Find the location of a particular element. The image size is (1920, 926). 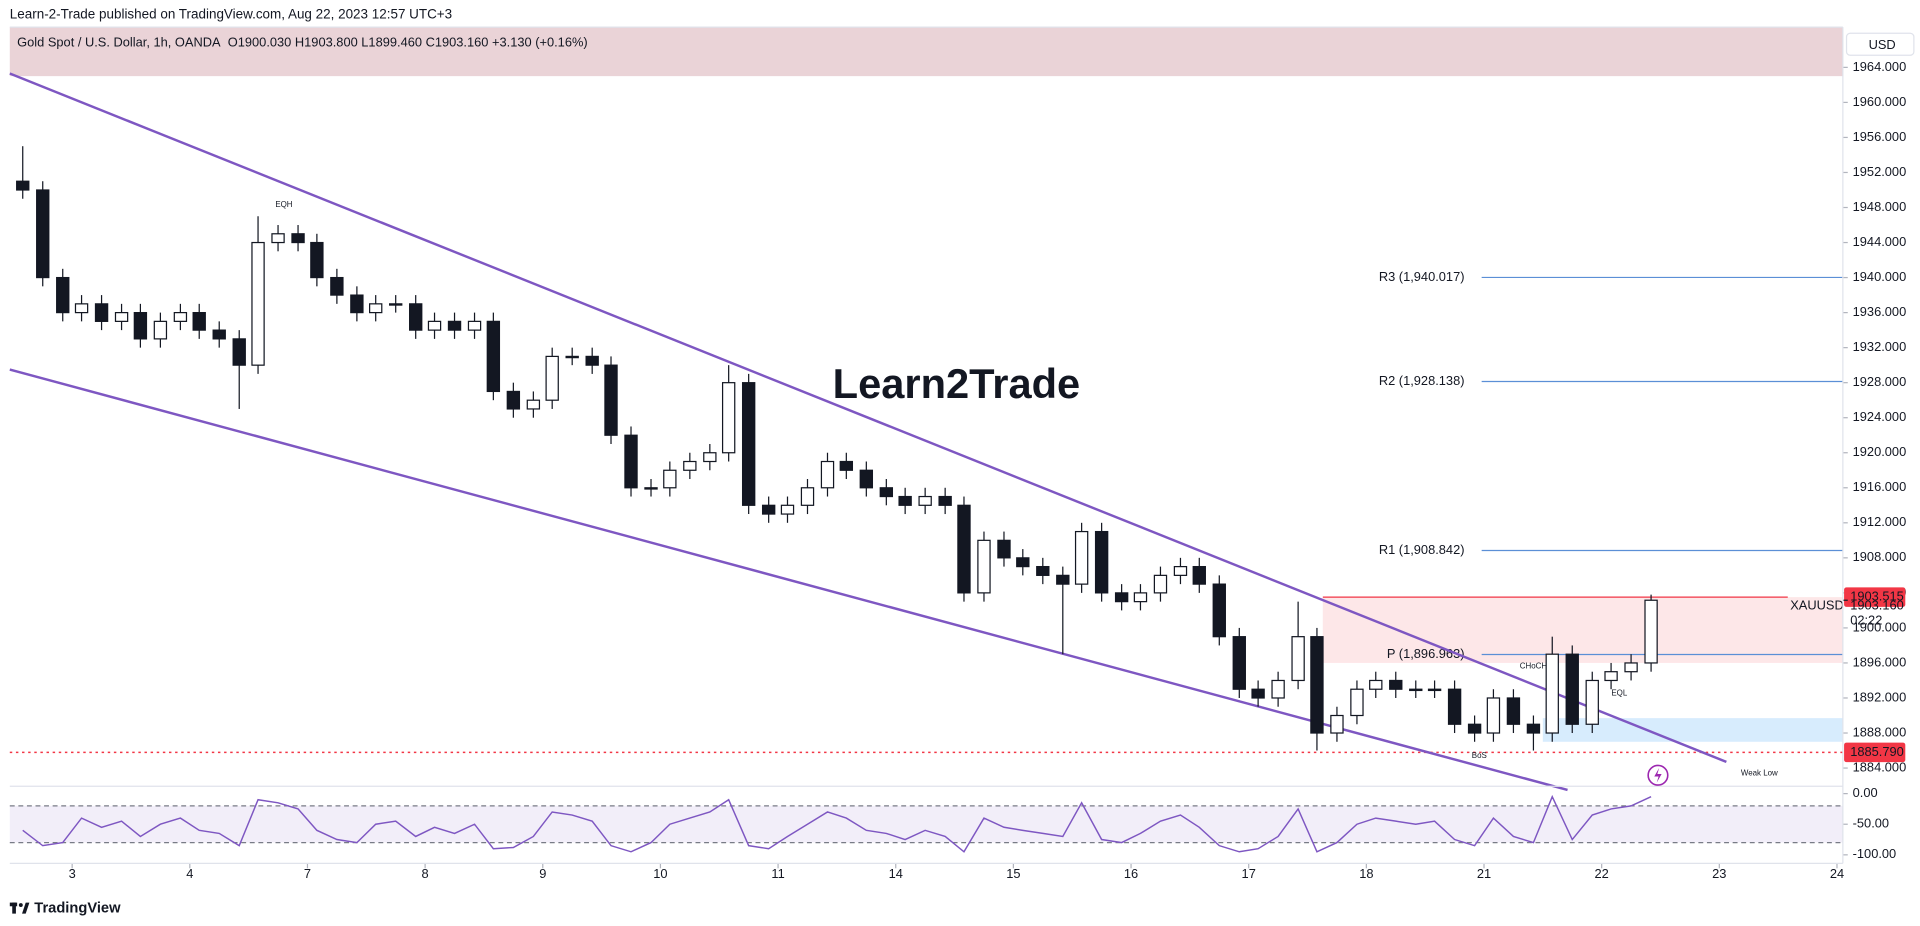

x-tick-label: 24 is located at coordinates (1837, 873).